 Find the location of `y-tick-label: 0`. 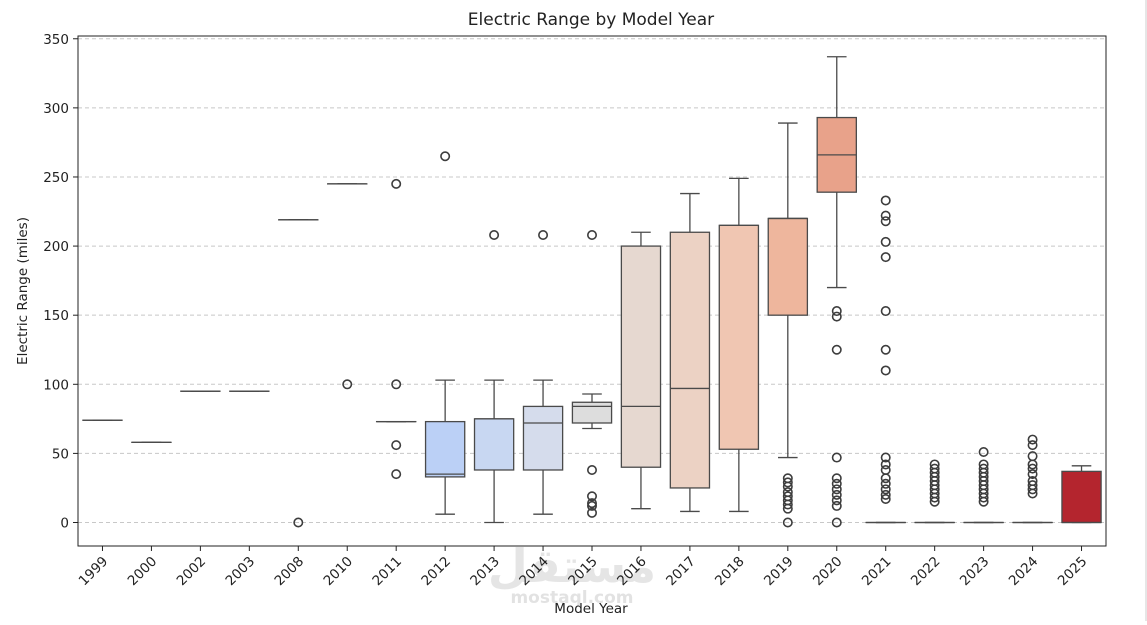

y-tick-label: 0 is located at coordinates (64, 524).